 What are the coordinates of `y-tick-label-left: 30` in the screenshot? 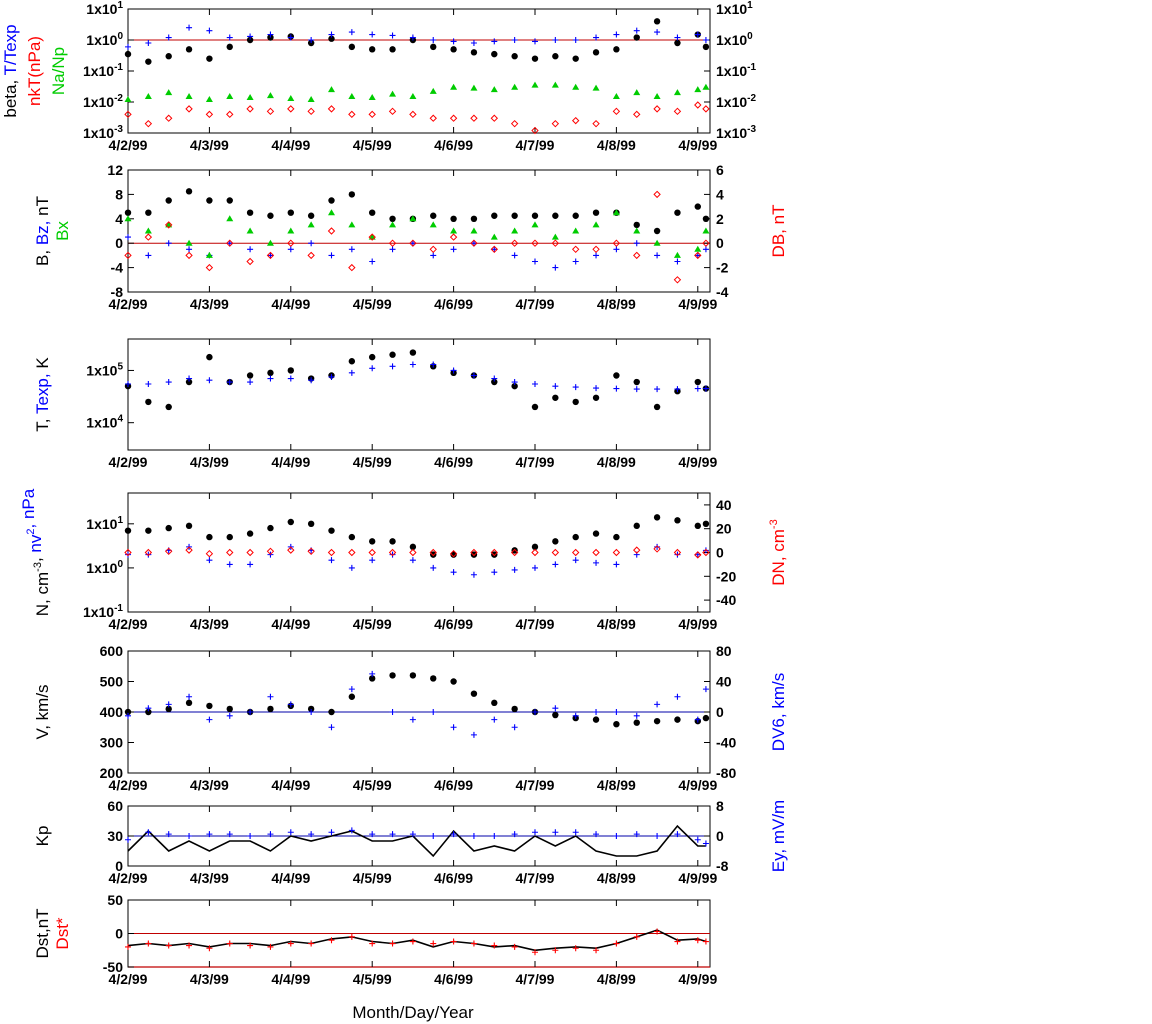 It's located at (115, 836).